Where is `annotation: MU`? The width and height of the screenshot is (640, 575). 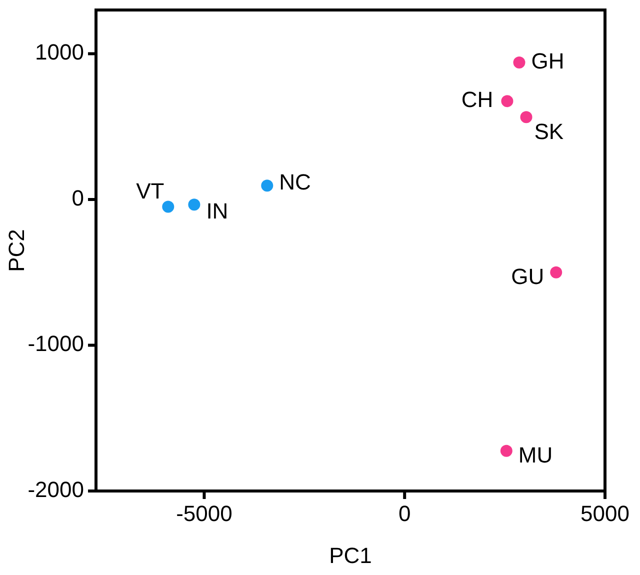
annotation: MU is located at coordinates (535, 455).